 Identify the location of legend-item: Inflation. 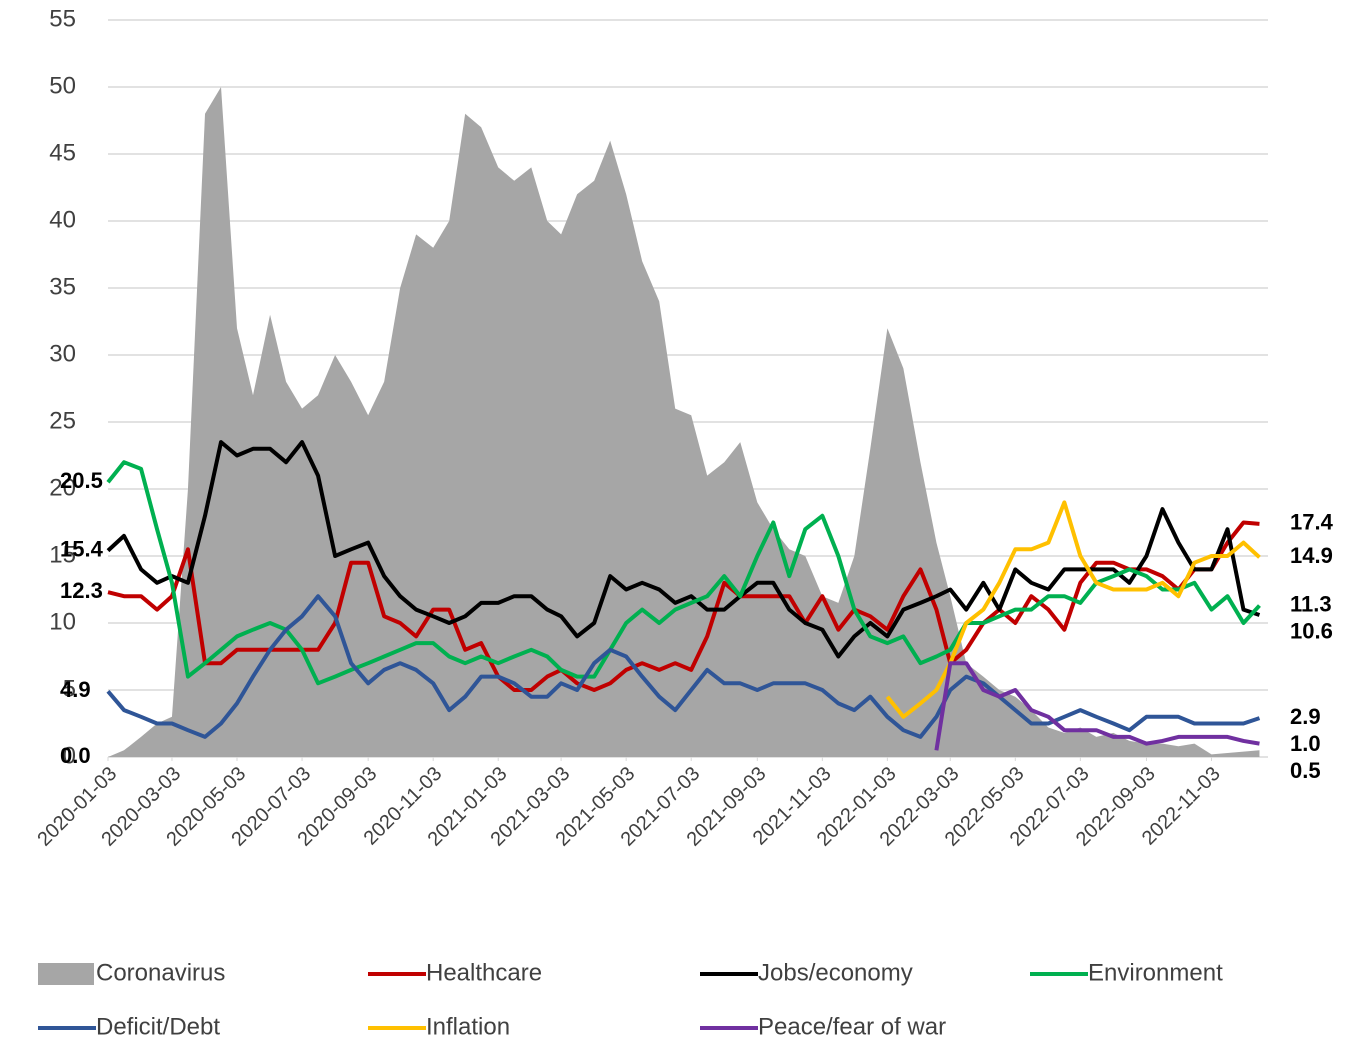
(439, 1026).